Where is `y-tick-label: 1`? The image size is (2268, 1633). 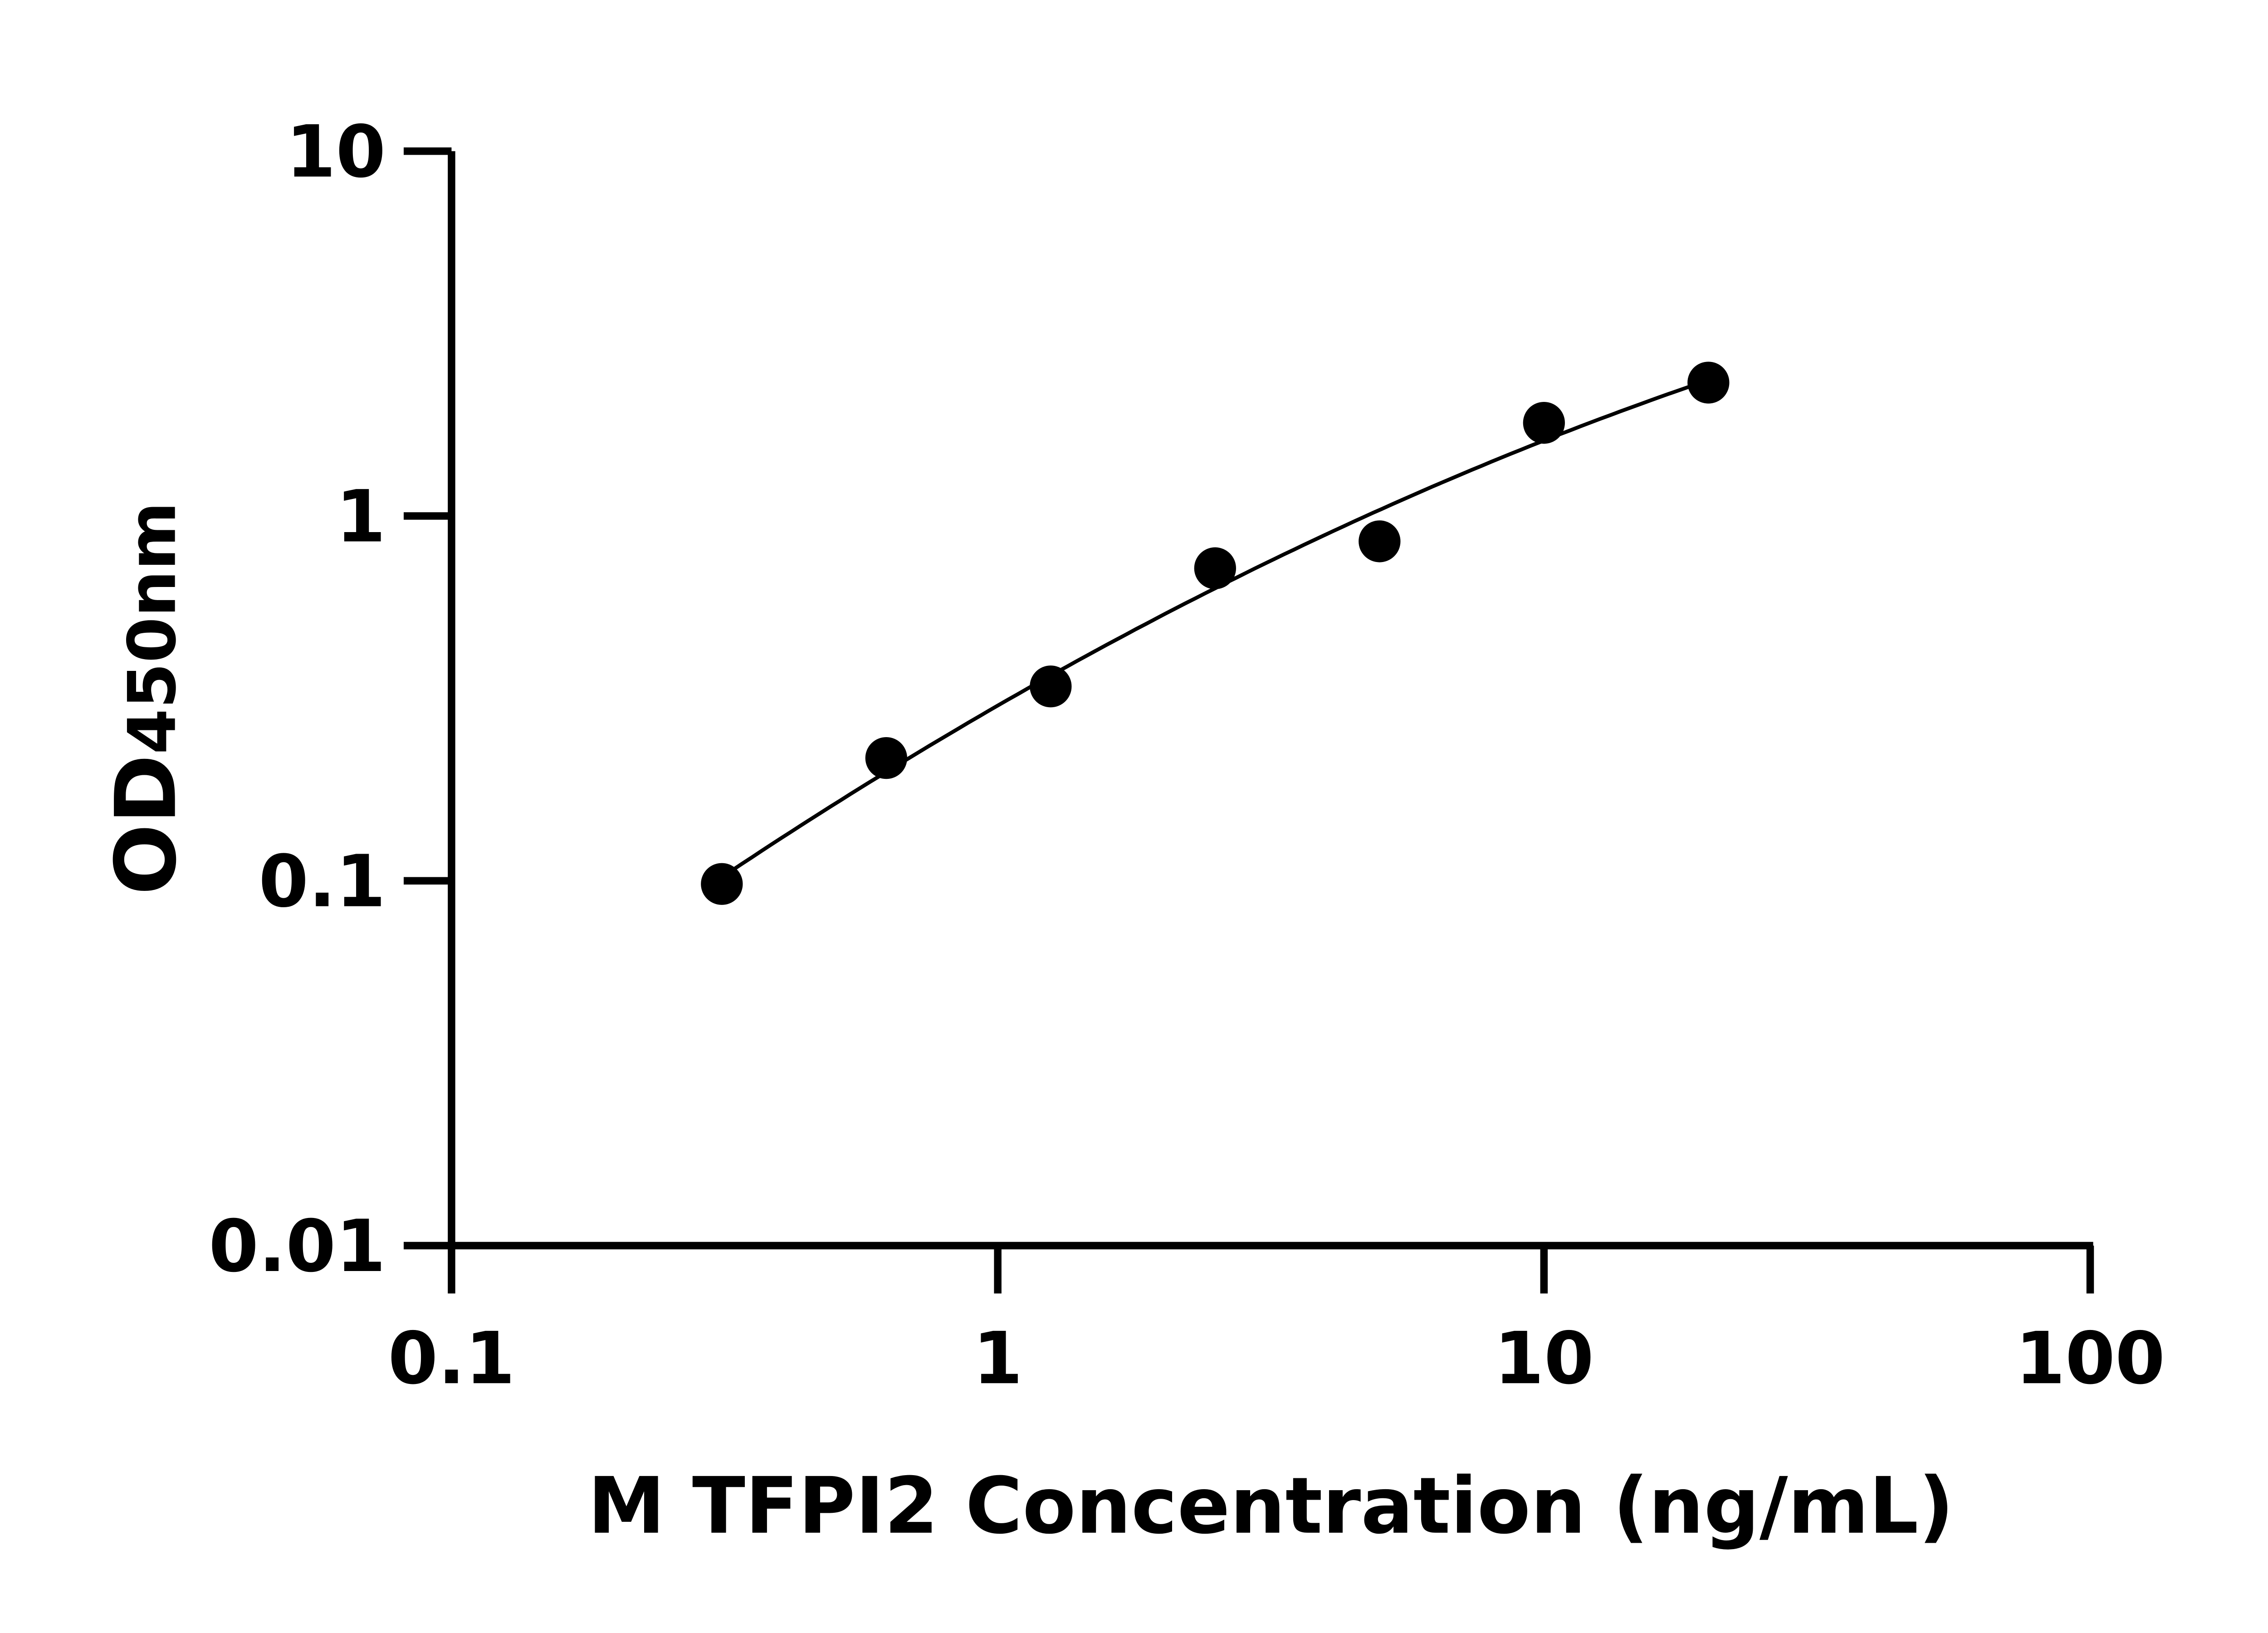
y-tick-label: 1 is located at coordinates (361, 517).